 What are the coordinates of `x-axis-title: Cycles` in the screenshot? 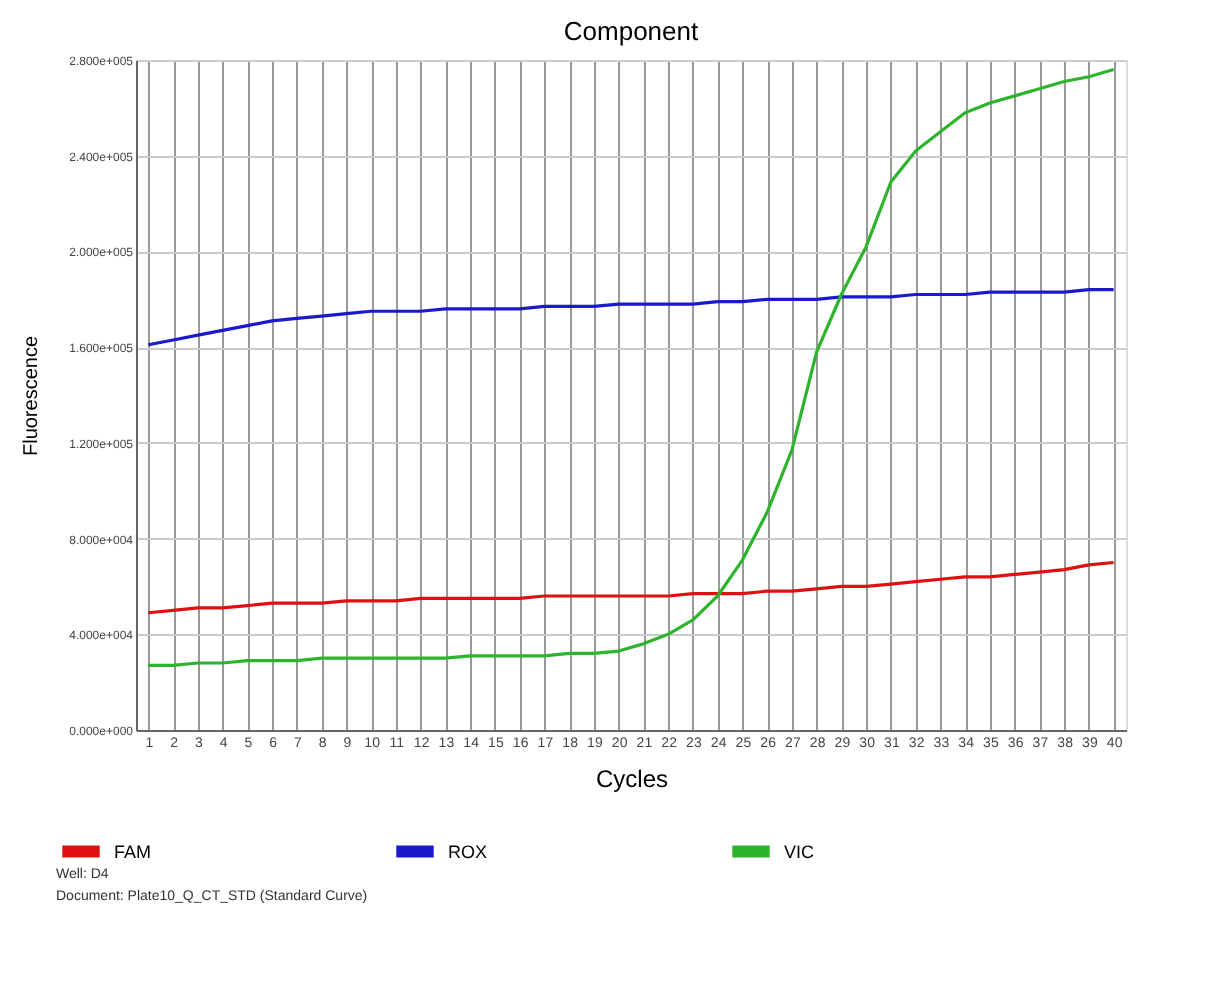 It's located at (632, 779).